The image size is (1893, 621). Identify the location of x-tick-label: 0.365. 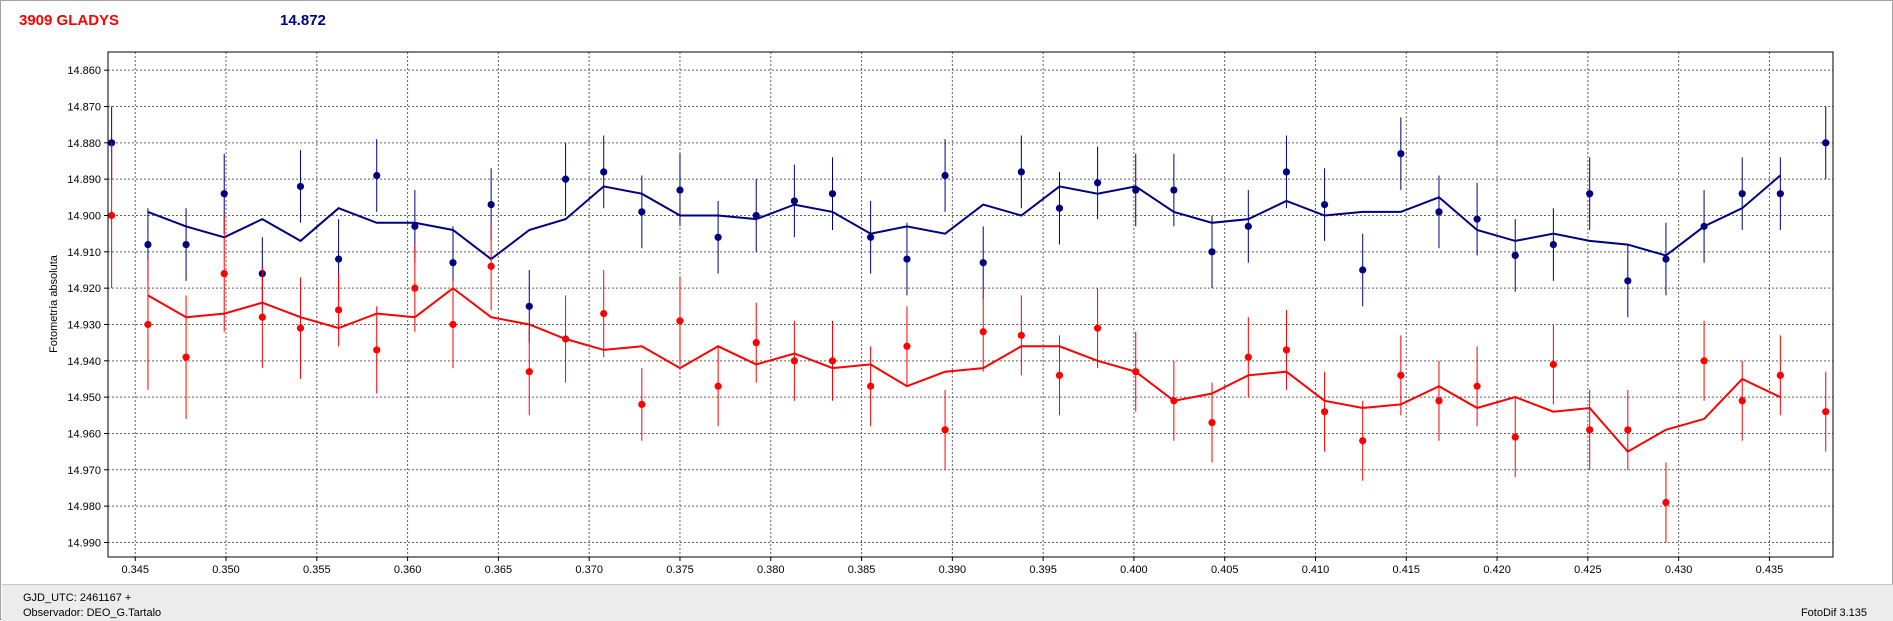
(499, 570).